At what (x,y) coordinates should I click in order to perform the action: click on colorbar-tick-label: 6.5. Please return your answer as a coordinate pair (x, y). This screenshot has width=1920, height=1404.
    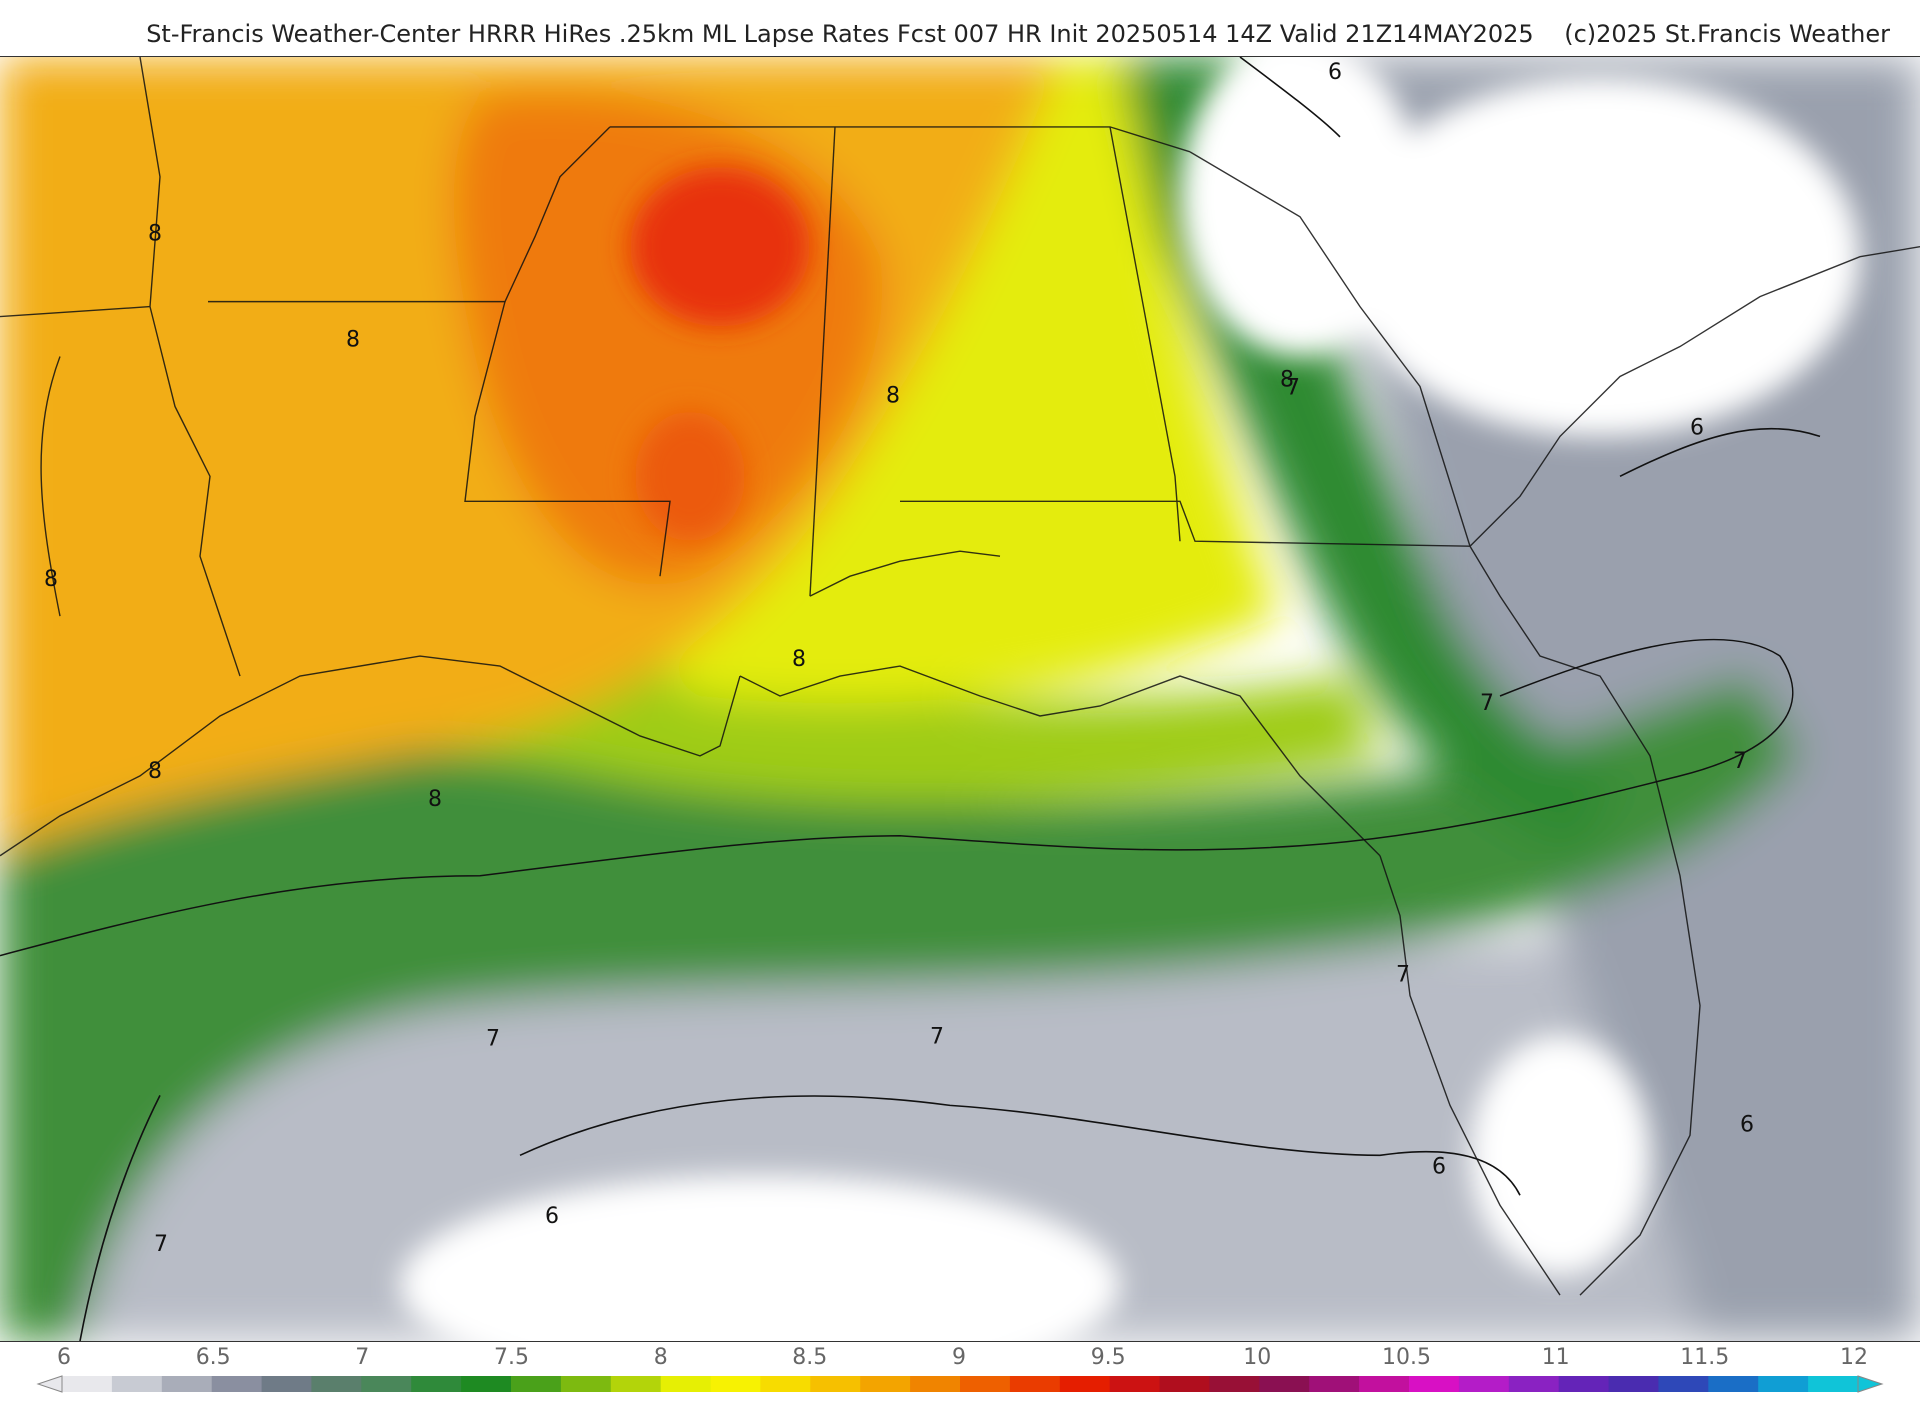
    Looking at the image, I should click on (213, 1357).